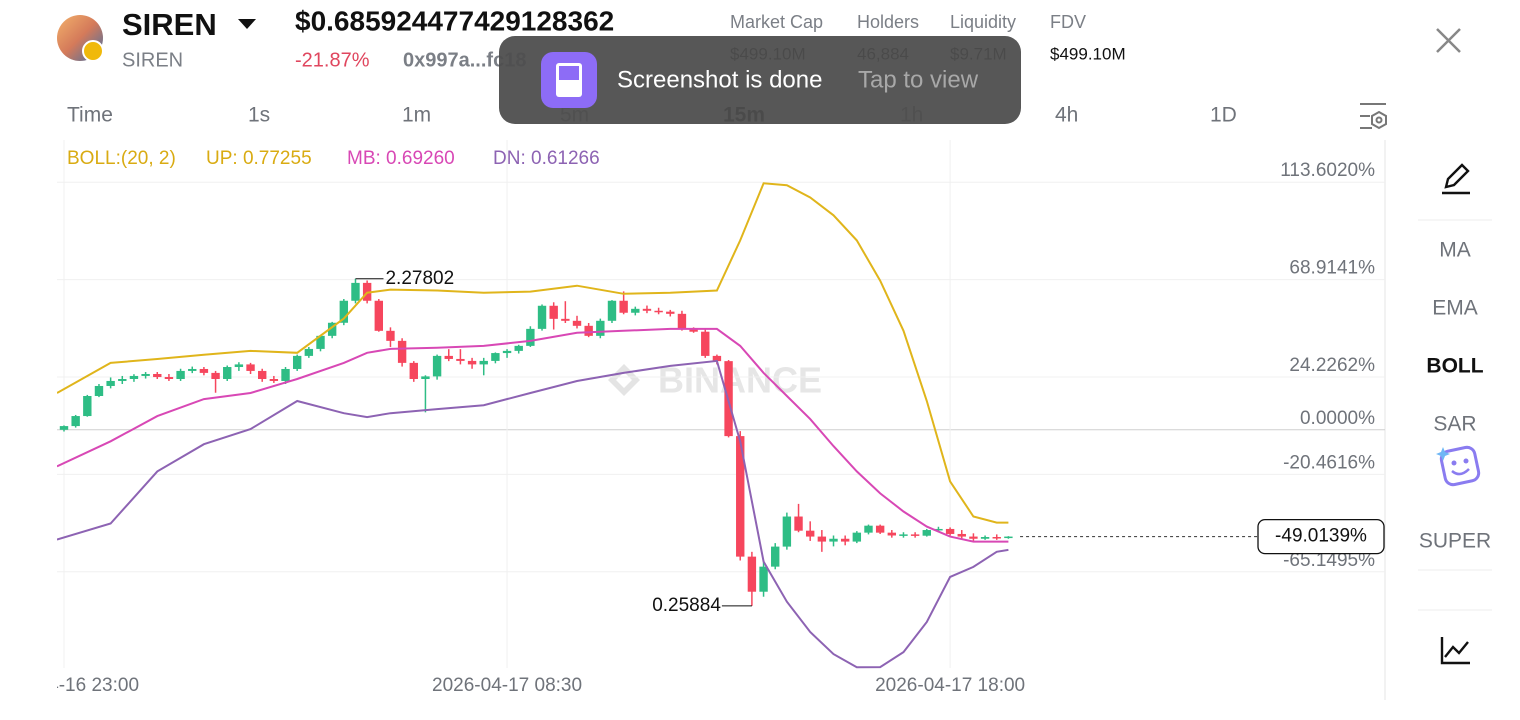 This screenshot has width=1520, height=720. I want to click on toast: Screenshot is done Tap to view, so click(760, 80).